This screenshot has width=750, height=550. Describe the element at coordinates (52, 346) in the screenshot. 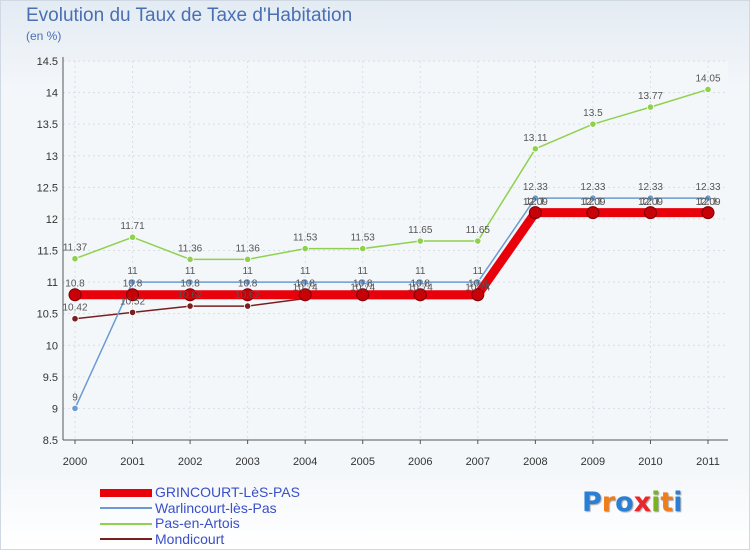

I see `y-tick-label: 10` at that location.